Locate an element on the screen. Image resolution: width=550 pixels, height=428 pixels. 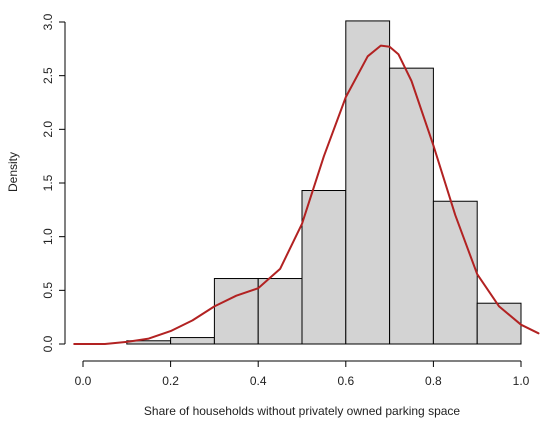
x-tick-label: 0.2 is located at coordinates (170, 381).